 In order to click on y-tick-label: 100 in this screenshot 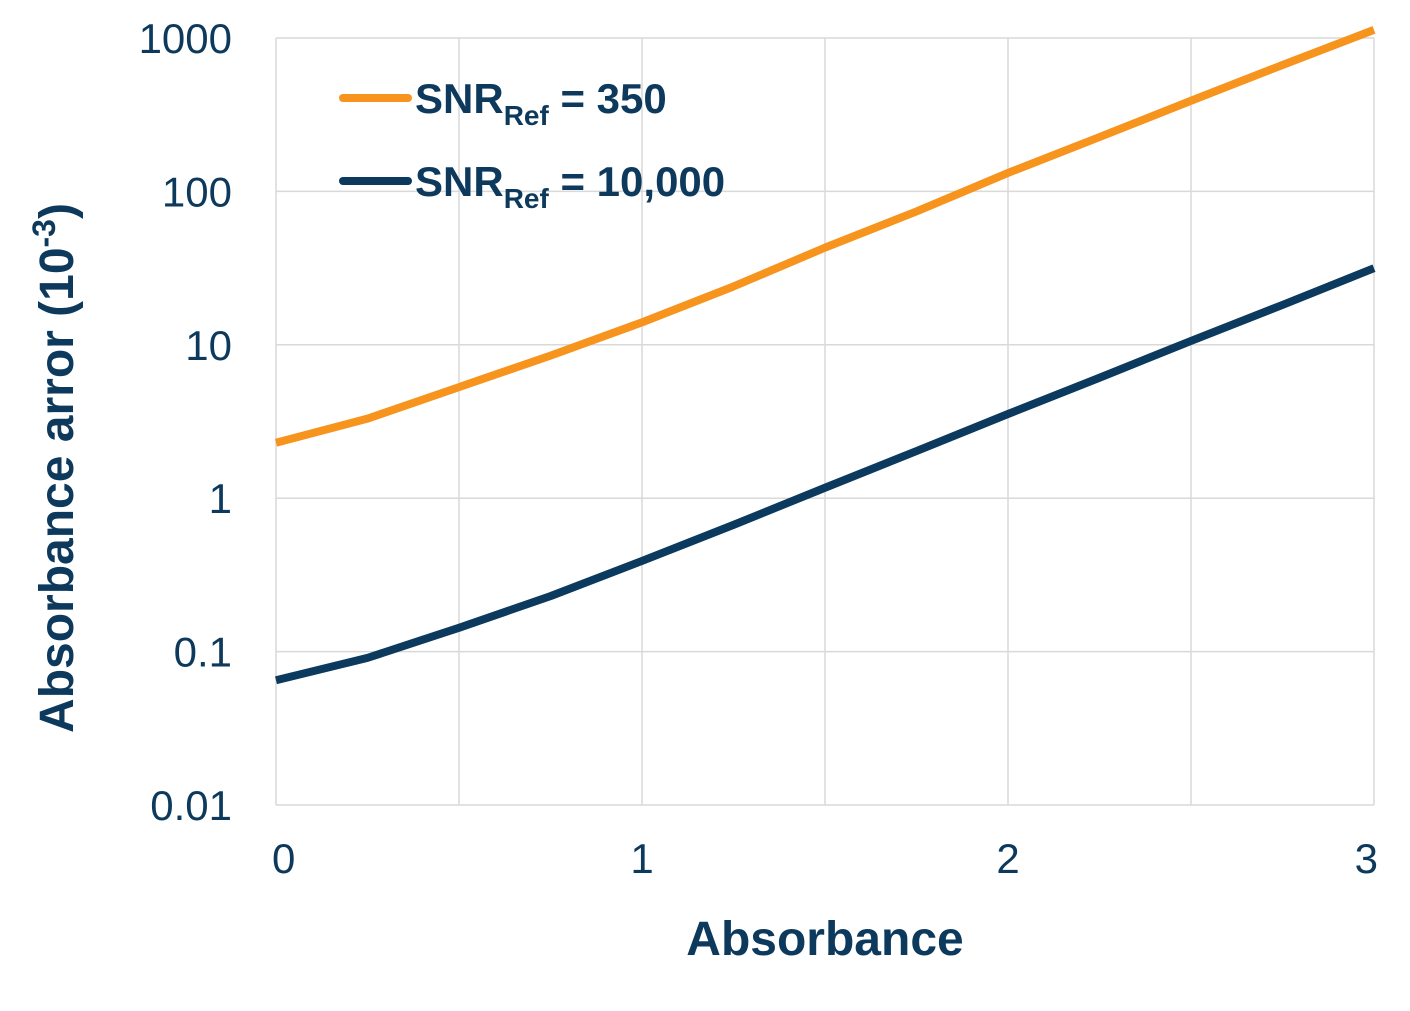, I will do `click(197, 191)`.